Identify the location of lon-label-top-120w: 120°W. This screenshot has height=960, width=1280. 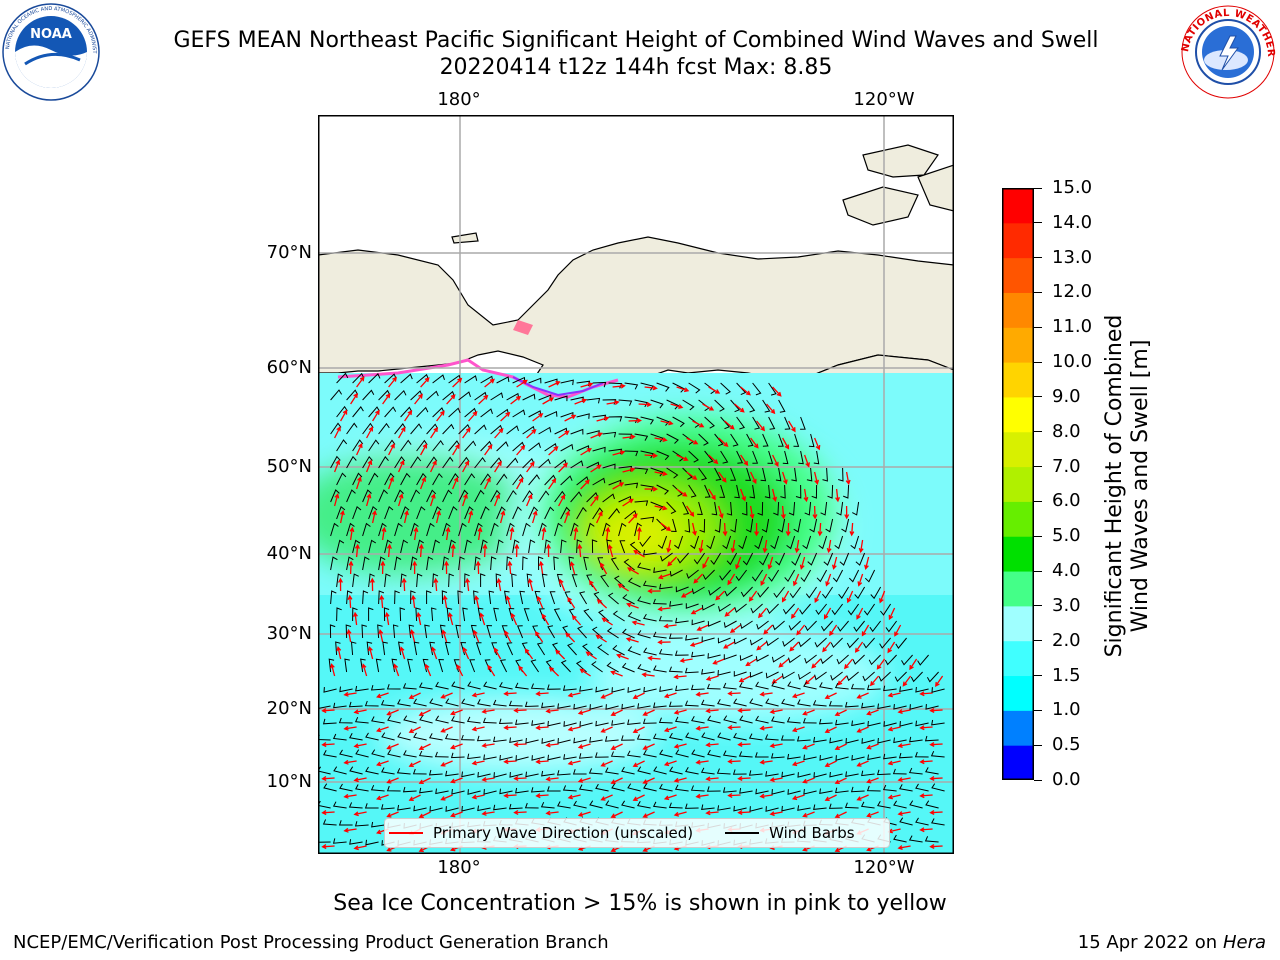
(884, 99).